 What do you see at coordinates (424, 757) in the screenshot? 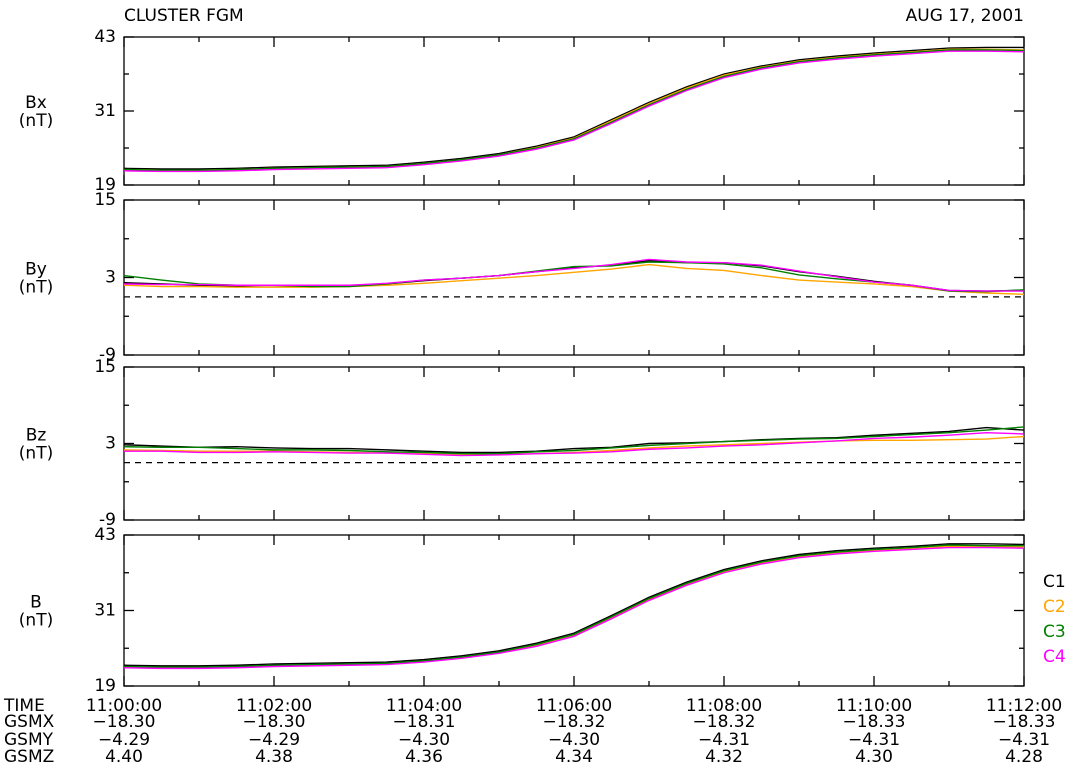
I see `ephemeris-value: 4.36` at bounding box center [424, 757].